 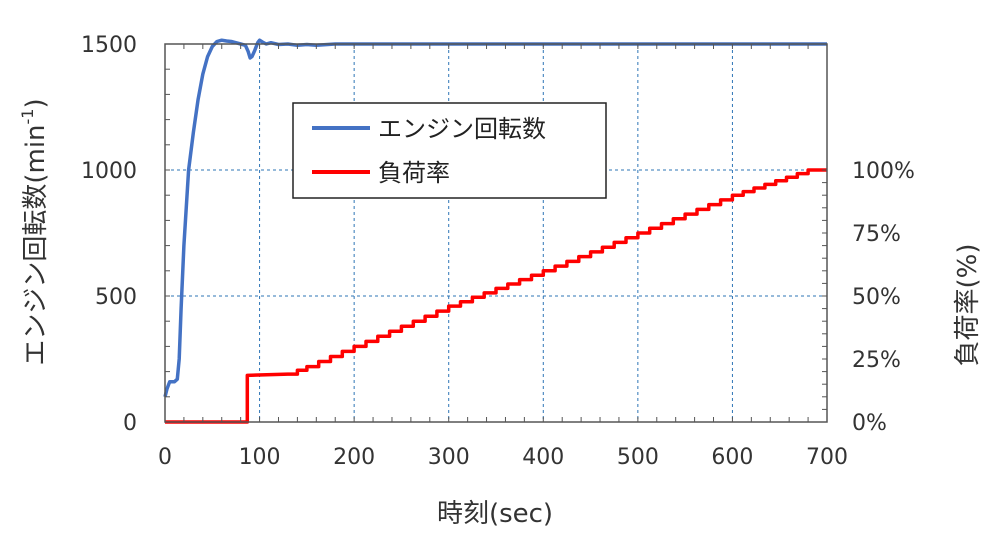 I want to click on x-tick-label: 600, so click(x=732, y=457).